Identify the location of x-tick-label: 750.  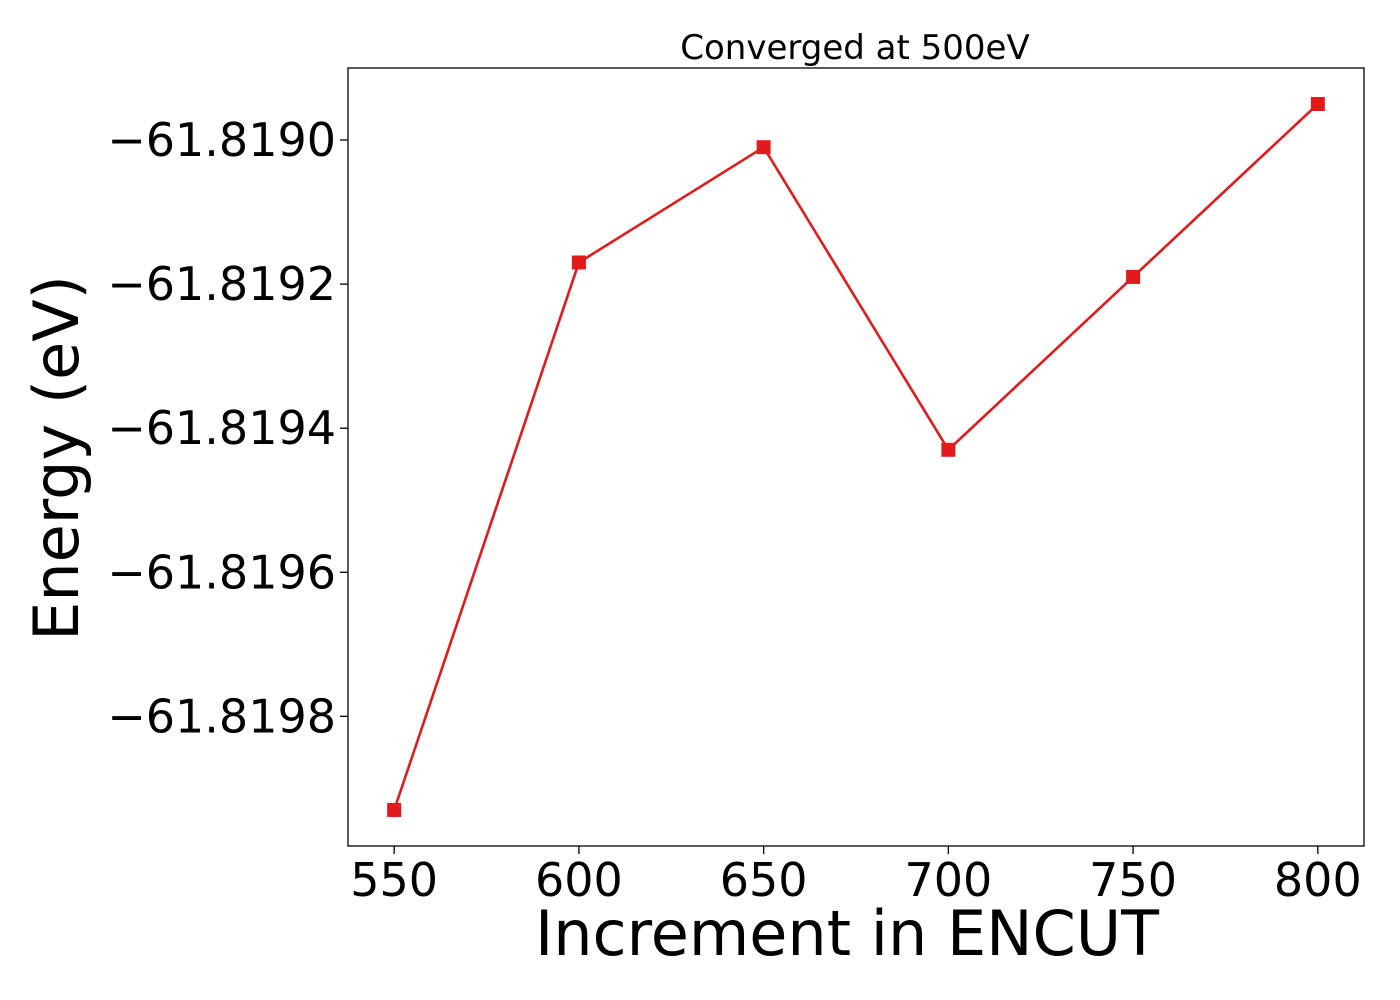
(1133, 880).